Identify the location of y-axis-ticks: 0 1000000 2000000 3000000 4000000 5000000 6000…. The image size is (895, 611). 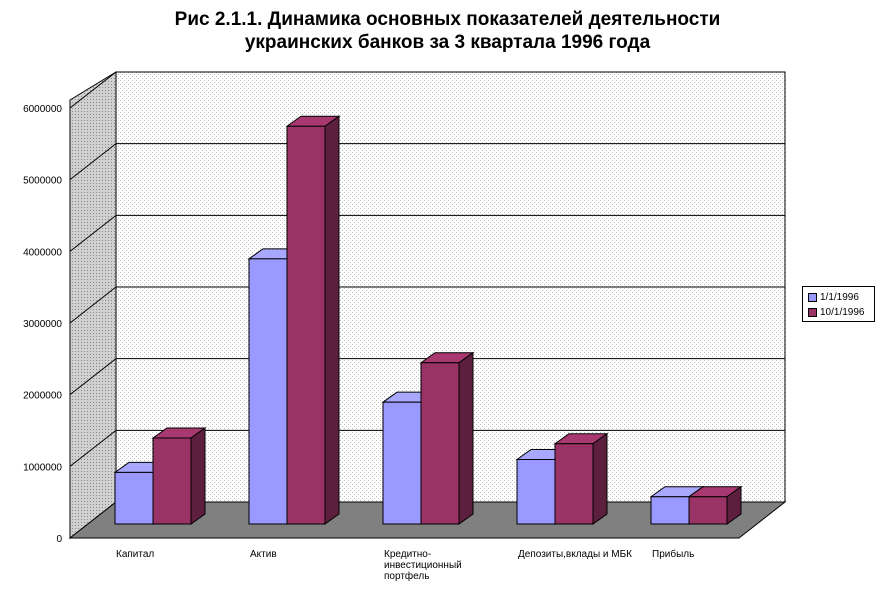
(42, 324).